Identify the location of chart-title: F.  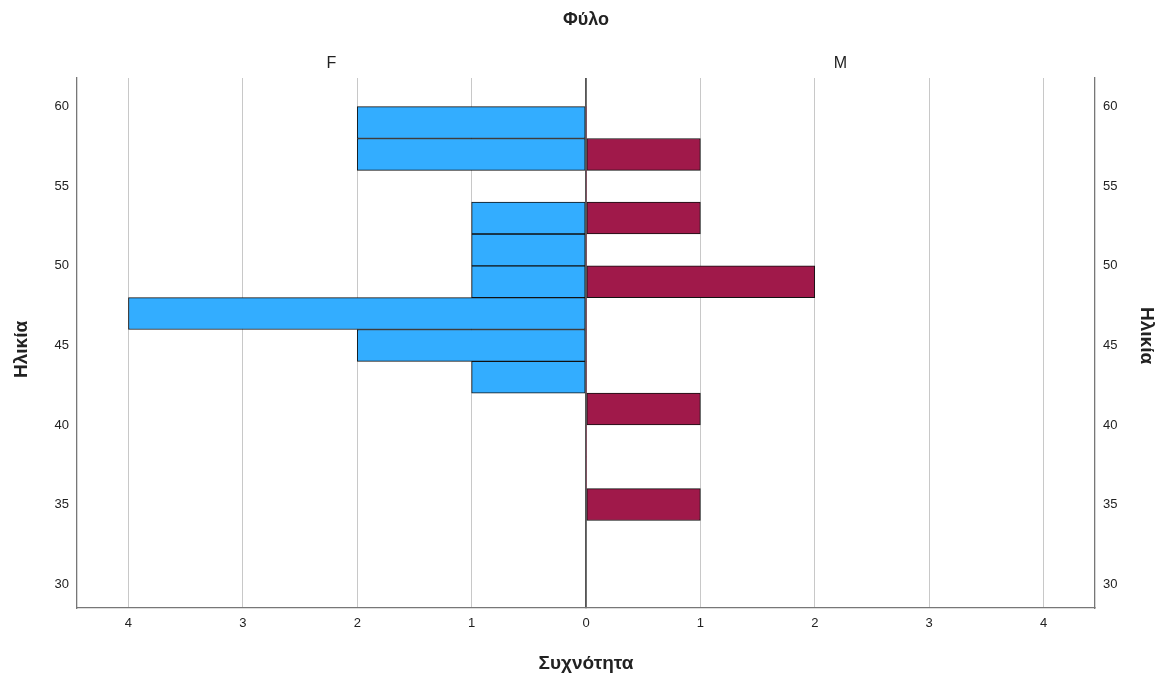
(331, 62).